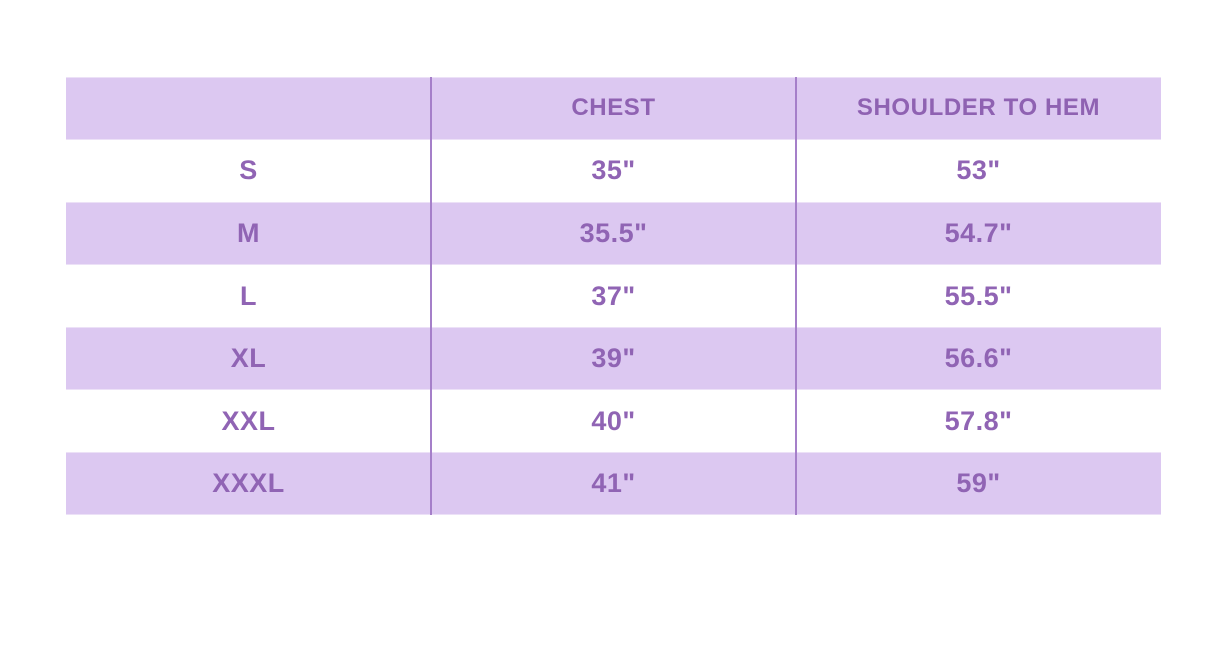 The image size is (1214, 649). I want to click on hem-value: 57.8", so click(978, 420).